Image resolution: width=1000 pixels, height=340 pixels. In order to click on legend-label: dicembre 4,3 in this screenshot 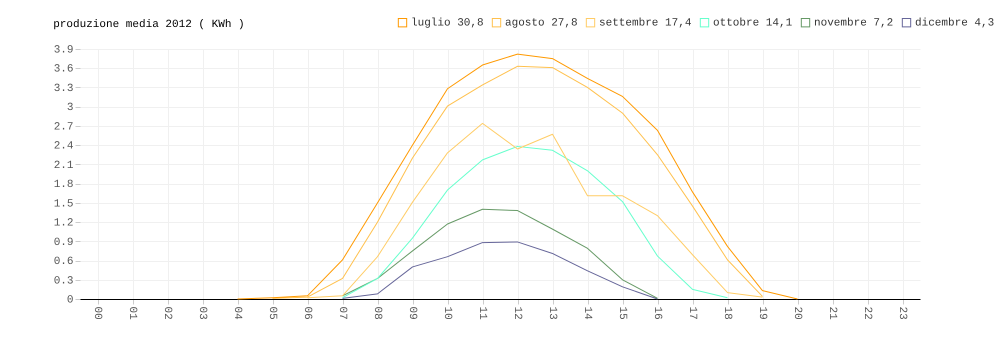, I will do `click(954, 24)`.